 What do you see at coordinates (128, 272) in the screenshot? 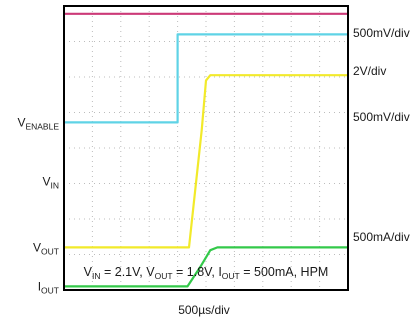
I see `conditions-text: = 2.1V, V` at bounding box center [128, 272].